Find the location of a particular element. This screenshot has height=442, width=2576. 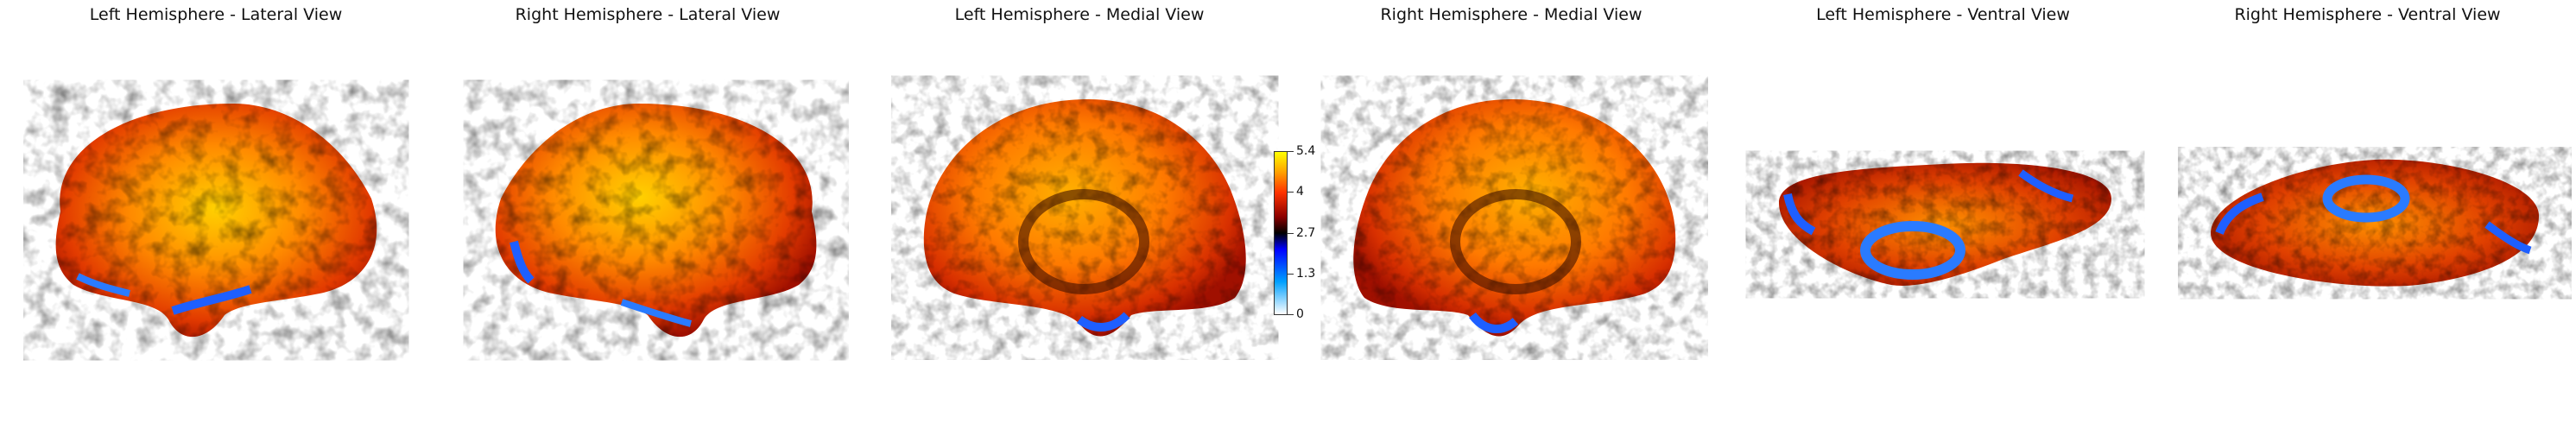

brain-right-medial-image is located at coordinates (1514, 218).